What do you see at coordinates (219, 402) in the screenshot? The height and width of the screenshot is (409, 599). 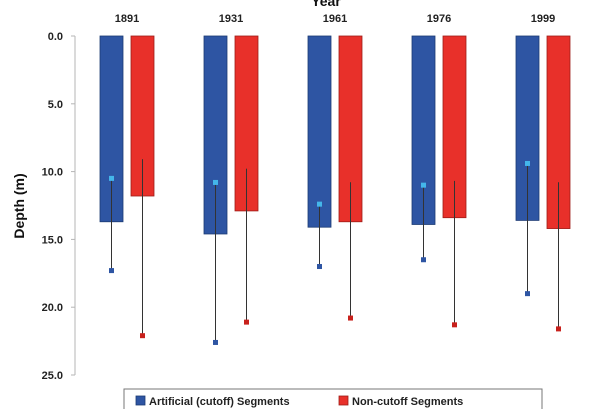 I see `legend-label-artificial: Artificial (cutoff) Segments` at bounding box center [219, 402].